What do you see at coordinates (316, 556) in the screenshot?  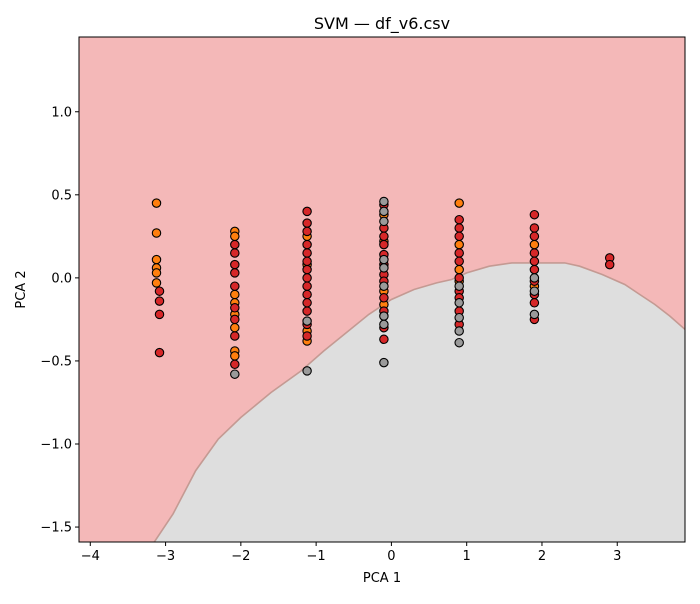 I see `x-tick-label: −1` at bounding box center [316, 556].